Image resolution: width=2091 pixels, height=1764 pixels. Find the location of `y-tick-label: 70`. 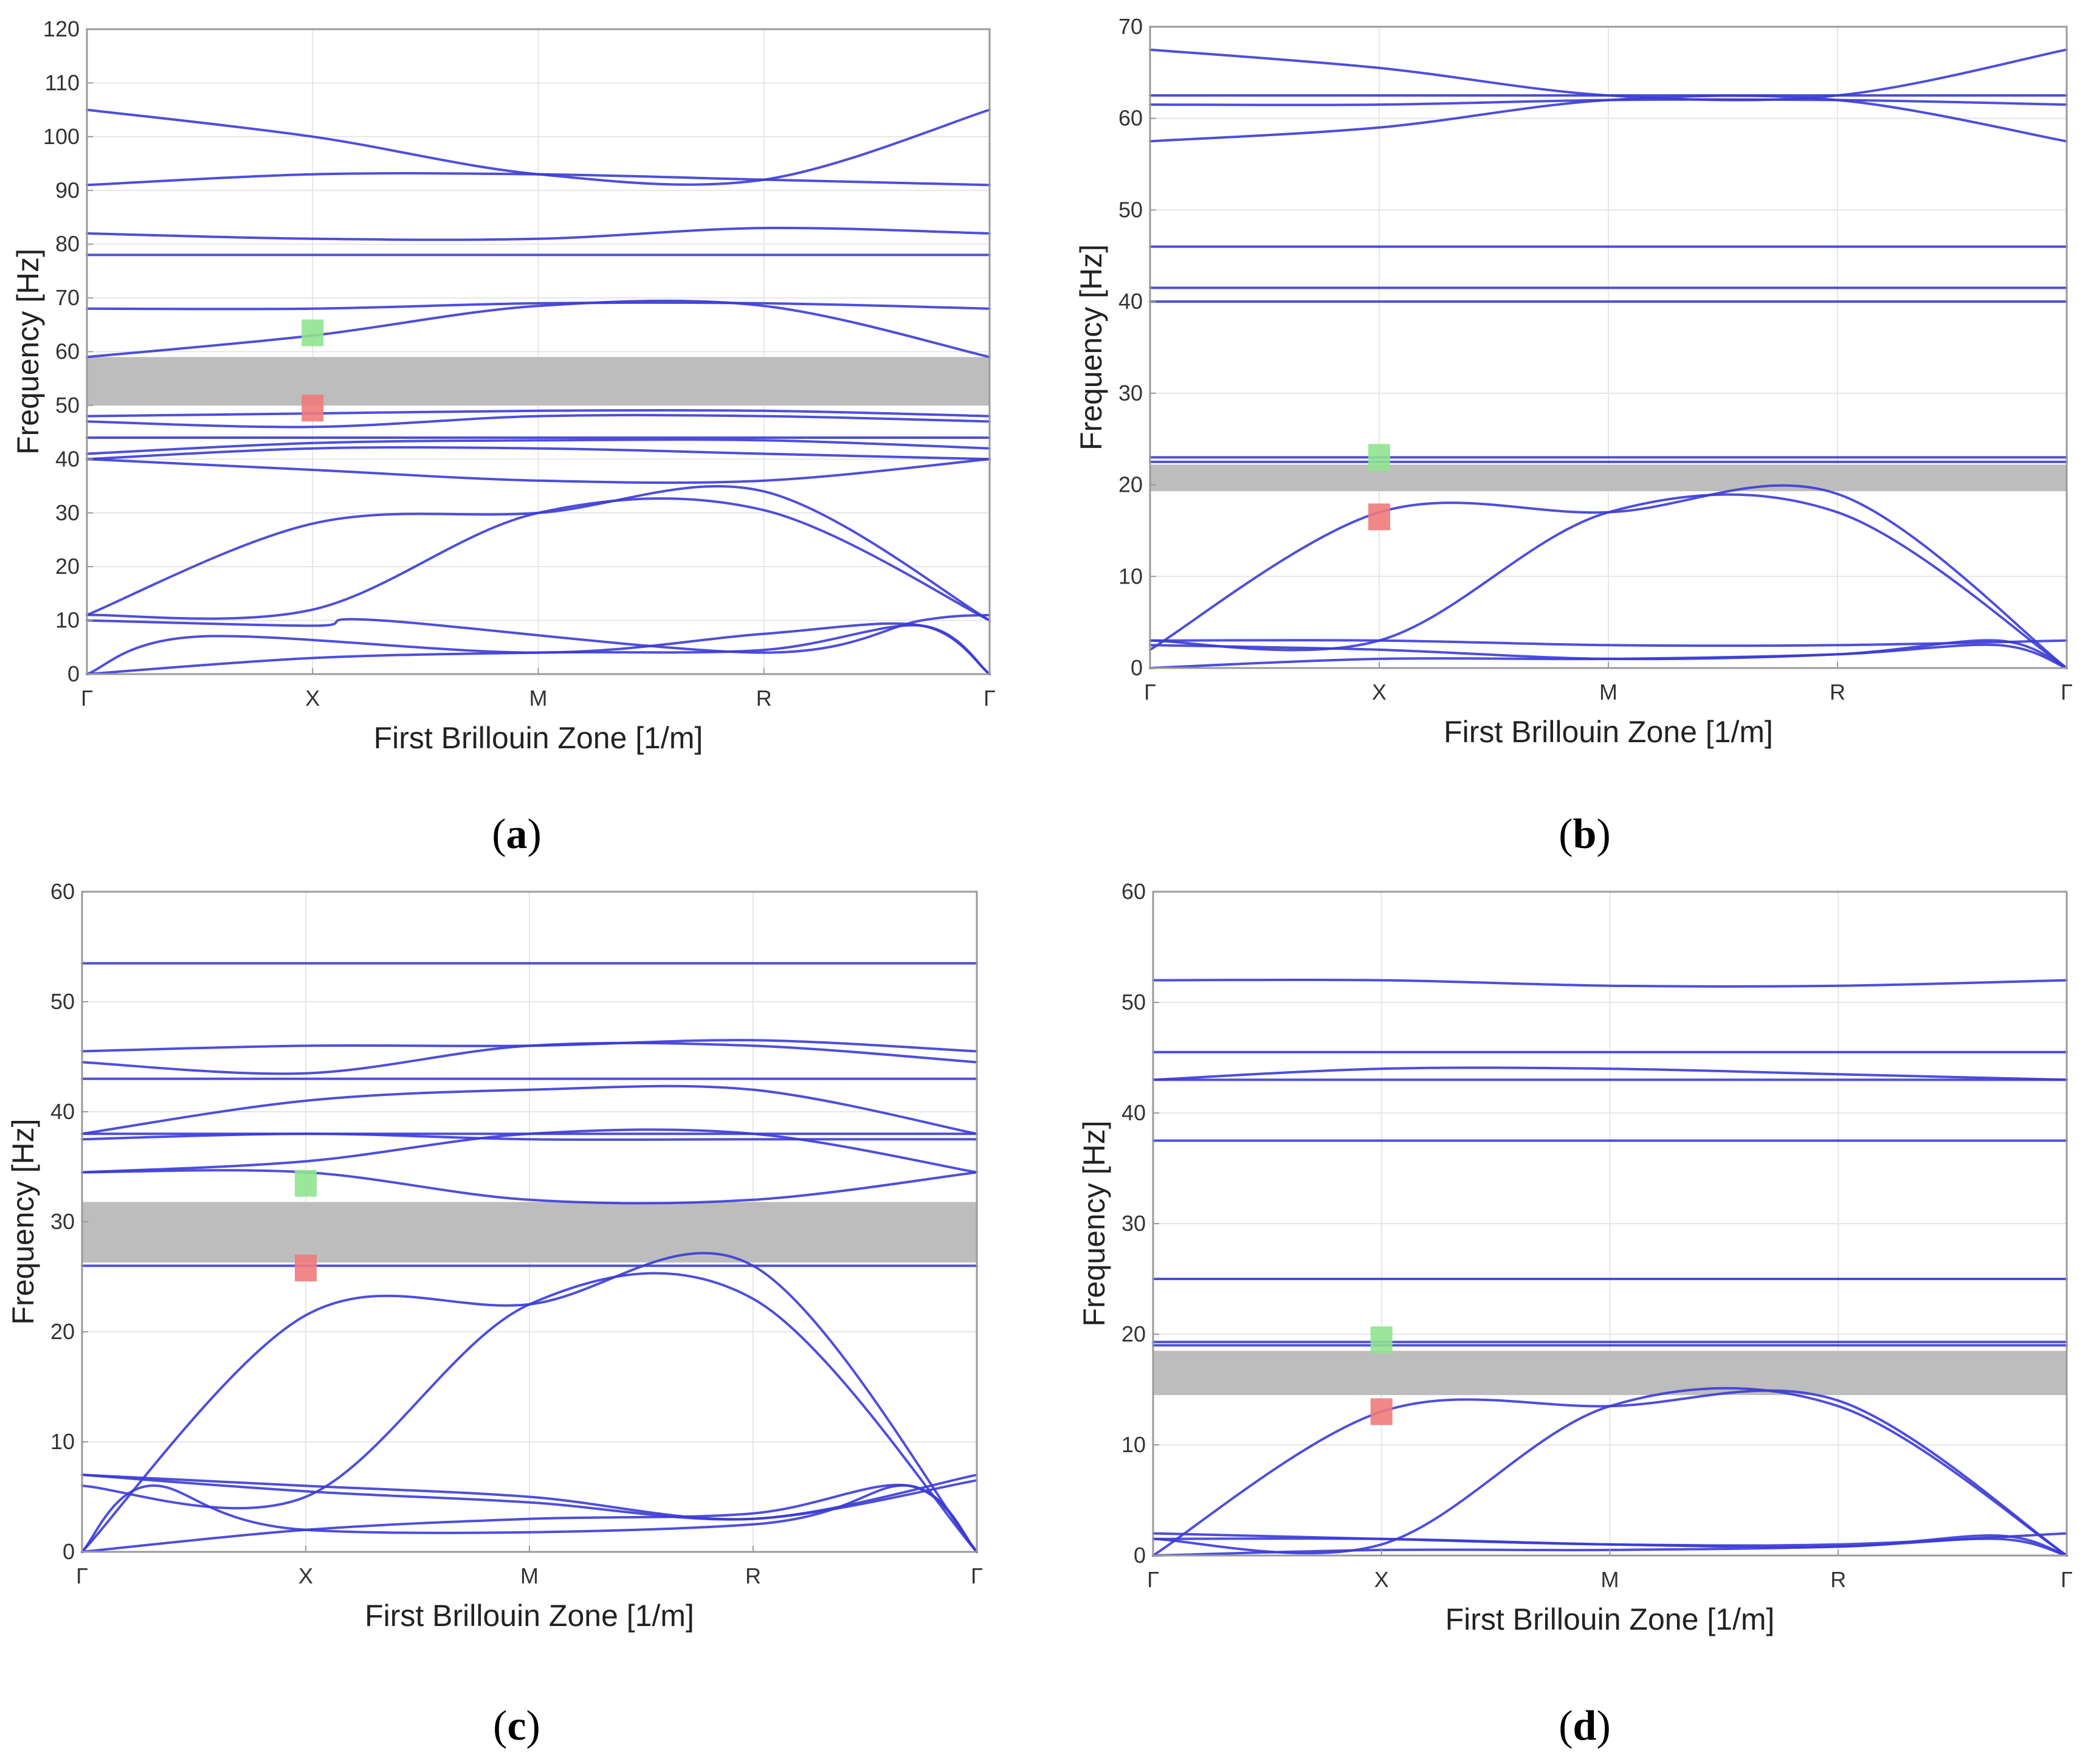

y-tick-label: 70 is located at coordinates (67, 297).